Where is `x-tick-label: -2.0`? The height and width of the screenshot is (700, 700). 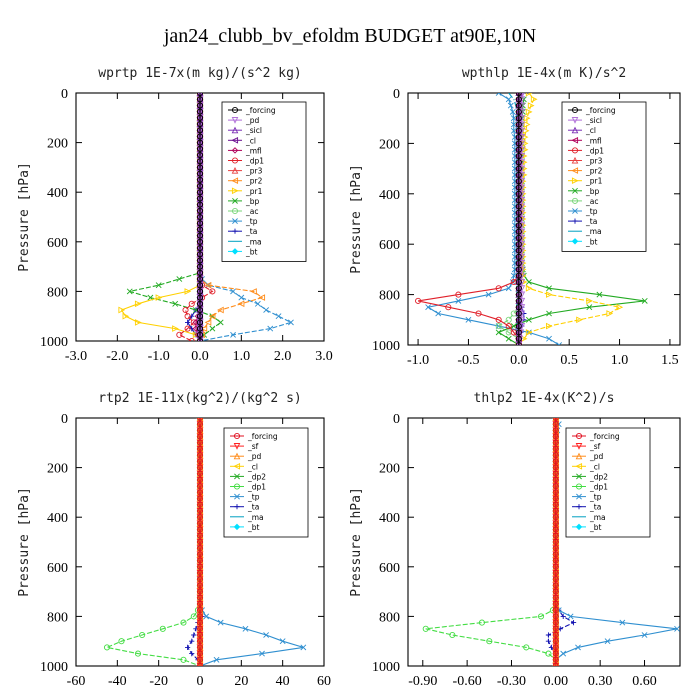
x-tick-label: -2.0 is located at coordinates (117, 356).